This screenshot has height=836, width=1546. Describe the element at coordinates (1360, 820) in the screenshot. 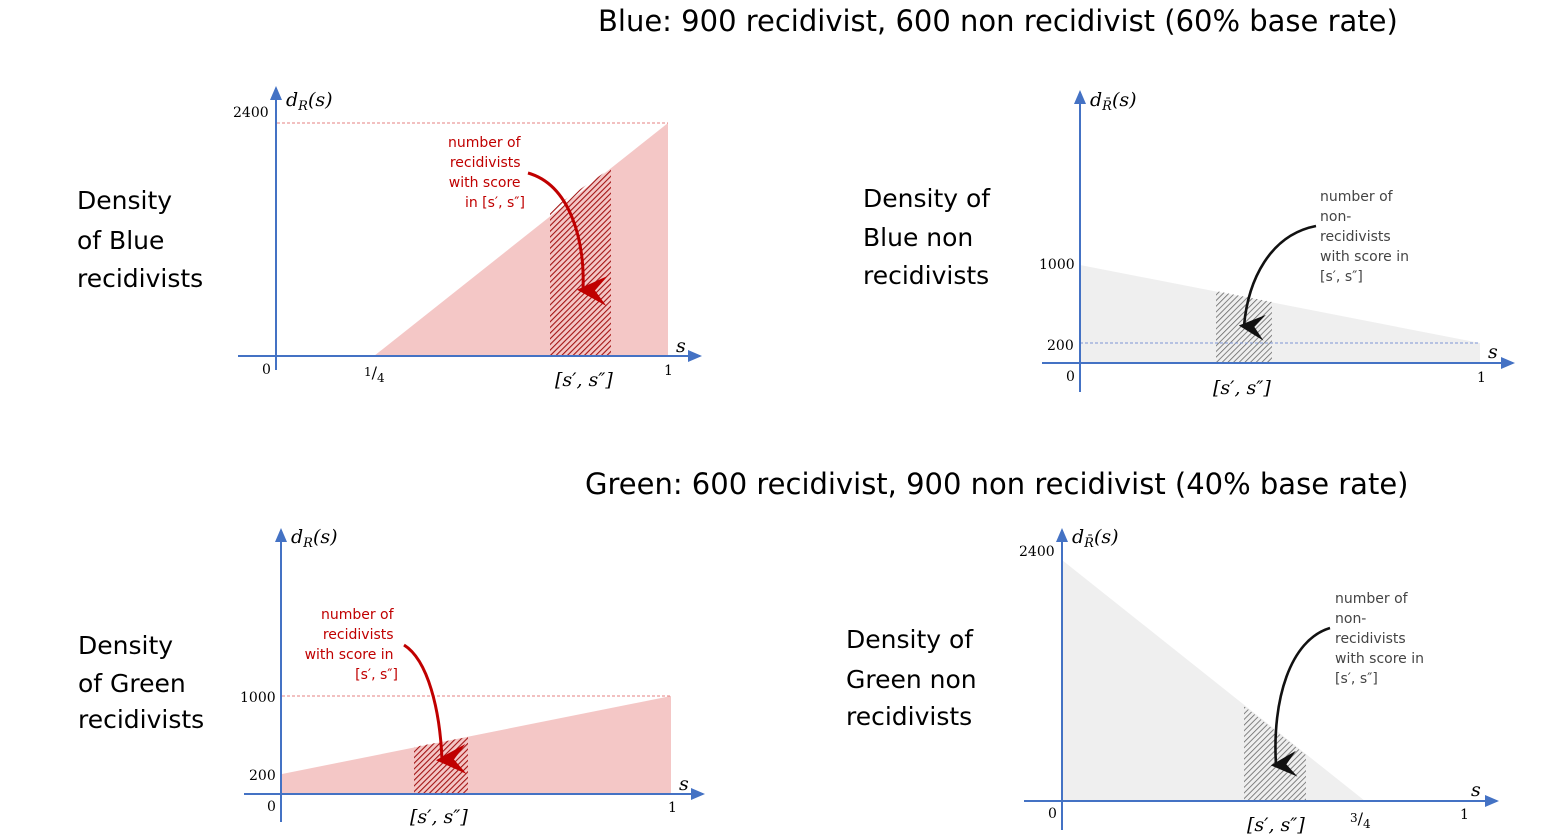

I see `x-tick-three-quarters: 3/4` at that location.